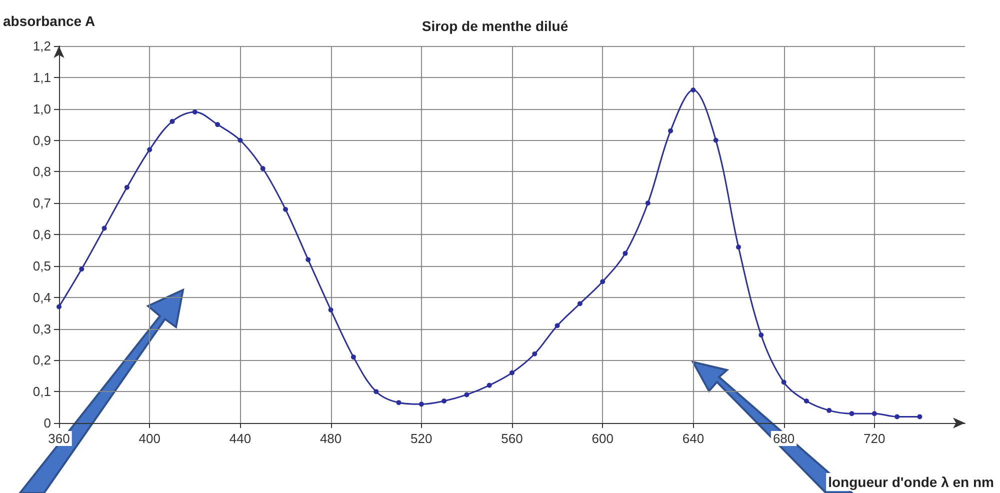 This screenshot has width=1000, height=493. I want to click on y-tick-label: 1,0, so click(41, 108).